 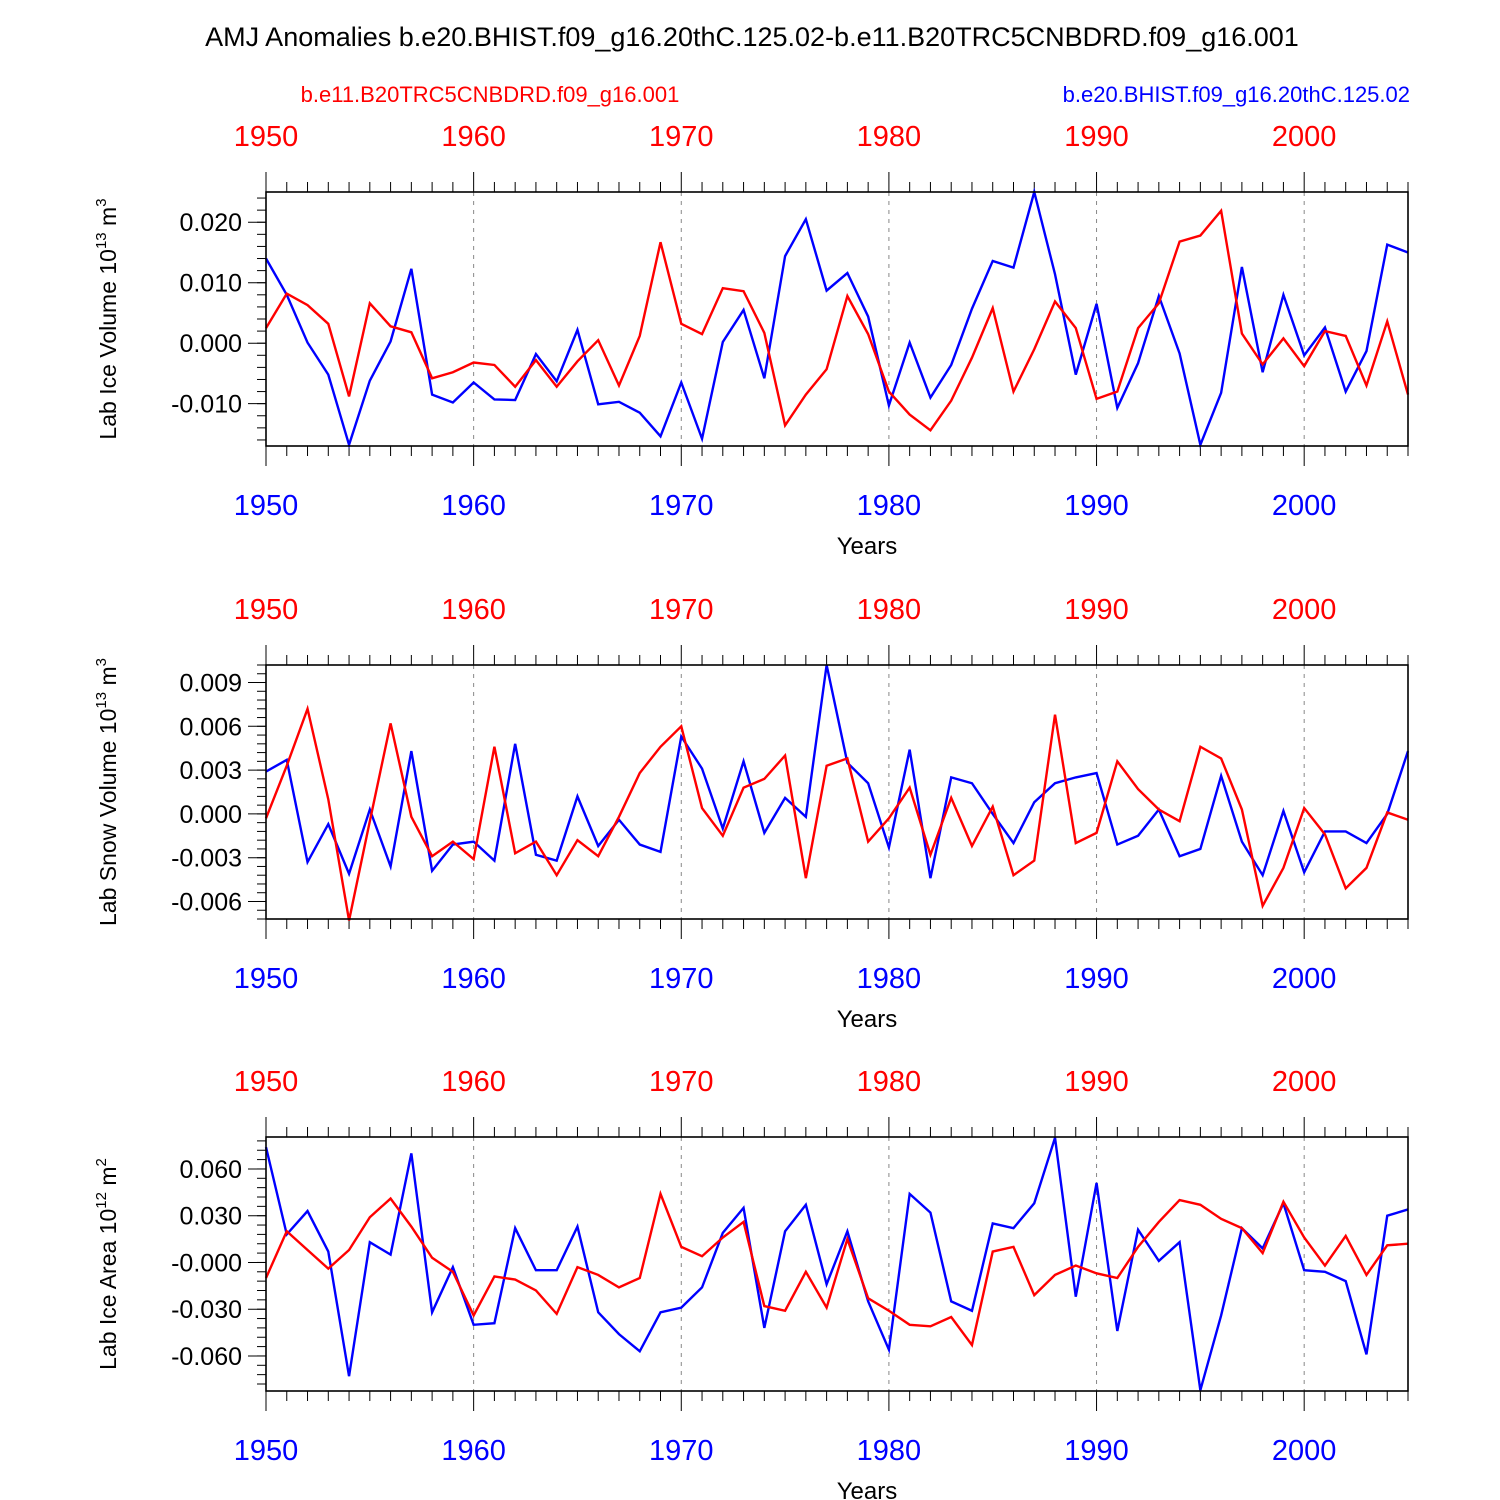 What do you see at coordinates (490, 94) in the screenshot?
I see `legend-red-label: b.e11.B20TRC5CNBDRD.f09_g16.001` at bounding box center [490, 94].